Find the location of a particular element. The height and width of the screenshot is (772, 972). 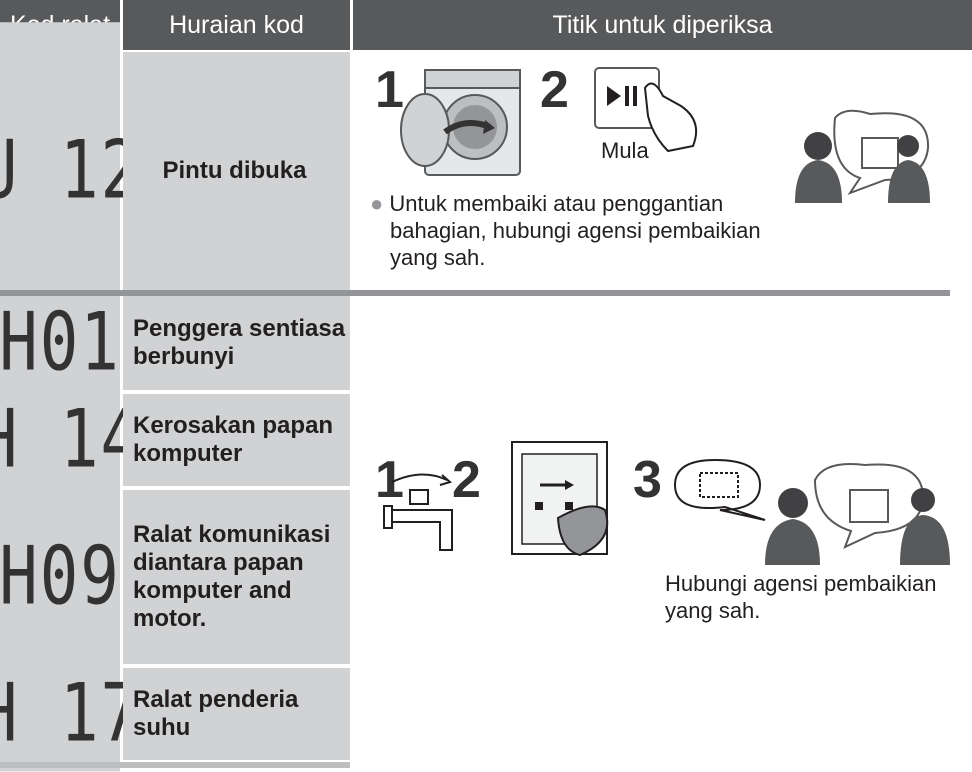

error-description: Penggera sentiasa berbunyi is located at coordinates (236, 343).